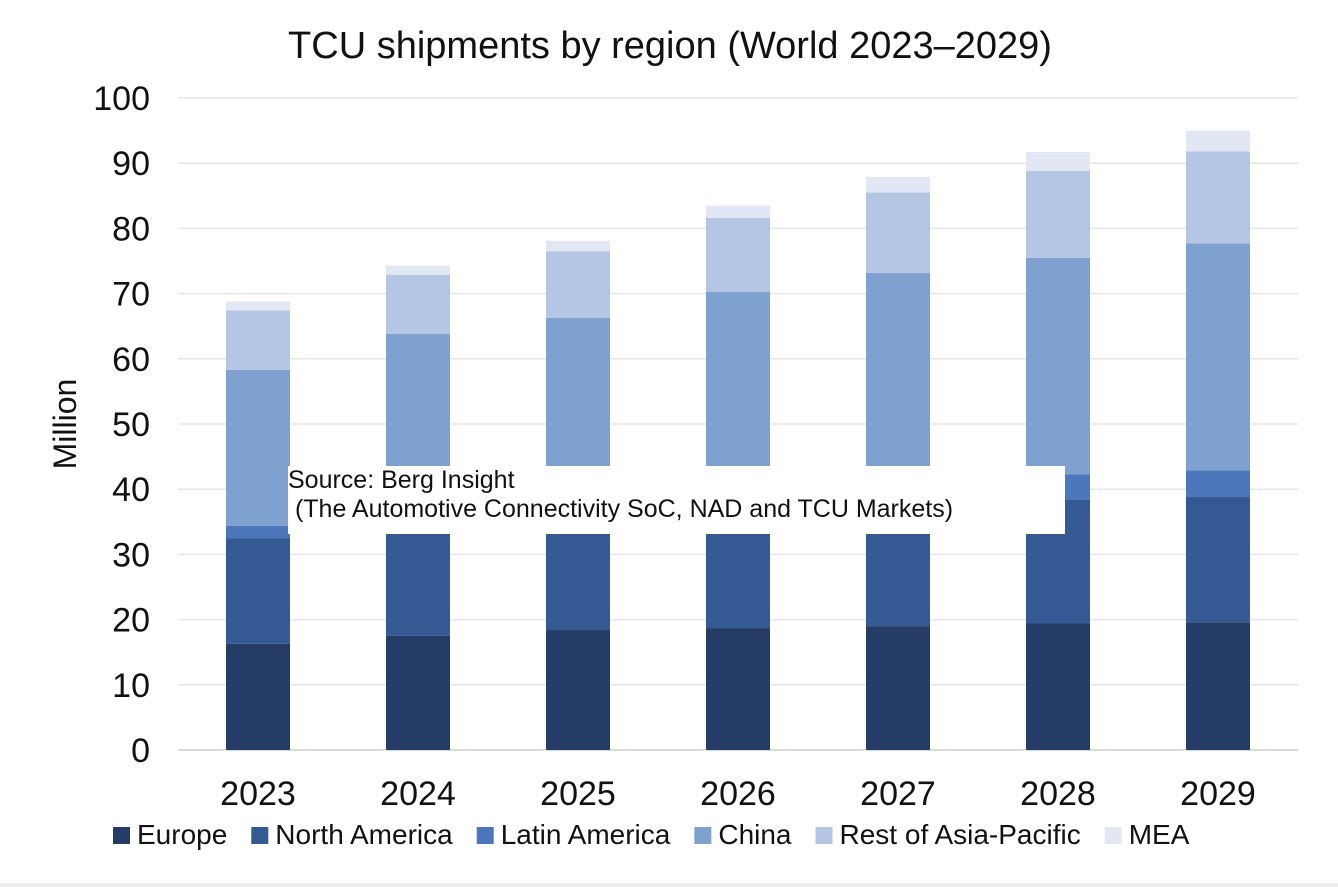 The height and width of the screenshot is (887, 1338). I want to click on x-tick-label: 2027, so click(898, 794).